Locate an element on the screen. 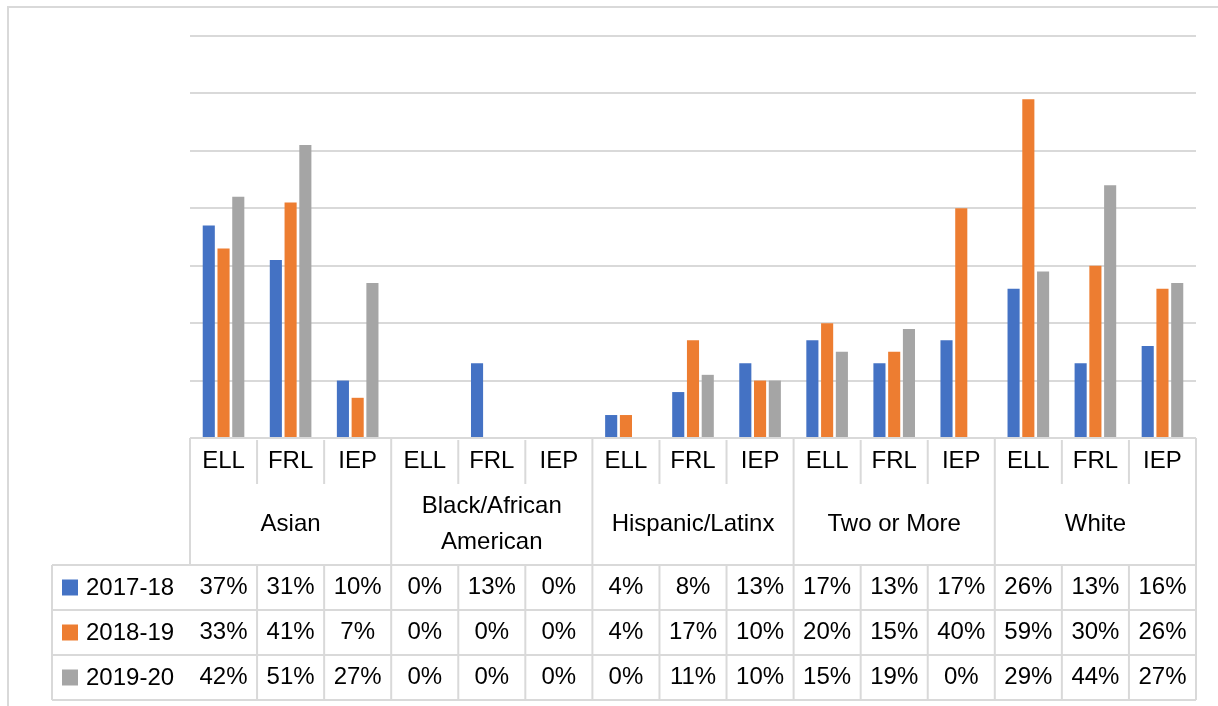 The image size is (1218, 706). text: Hispanic/Latinx is located at coordinates (693, 523).